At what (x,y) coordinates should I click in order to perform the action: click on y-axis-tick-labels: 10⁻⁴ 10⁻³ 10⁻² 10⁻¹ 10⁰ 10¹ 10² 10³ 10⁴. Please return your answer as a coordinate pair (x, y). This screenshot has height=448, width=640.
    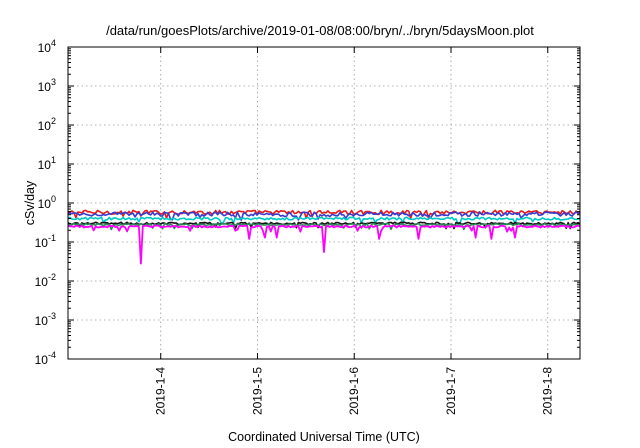
    Looking at the image, I should click on (45, 202).